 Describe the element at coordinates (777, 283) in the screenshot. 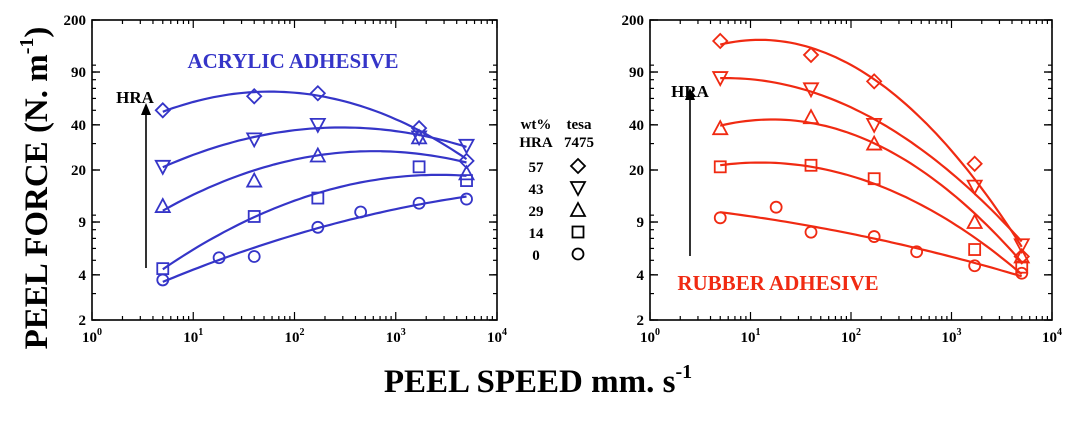

I see `panel-title: RUBBER ADHESIVE` at that location.